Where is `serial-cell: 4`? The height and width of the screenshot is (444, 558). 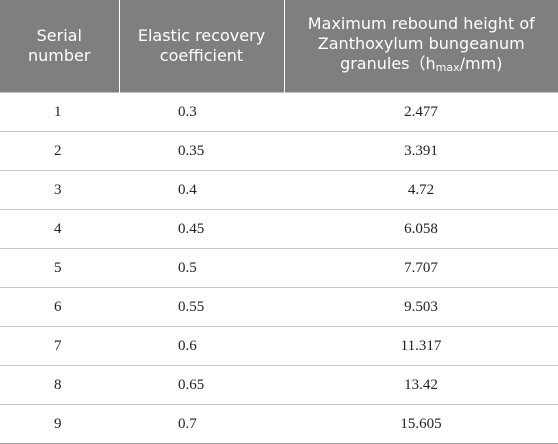 serial-cell: 4 is located at coordinates (59, 229).